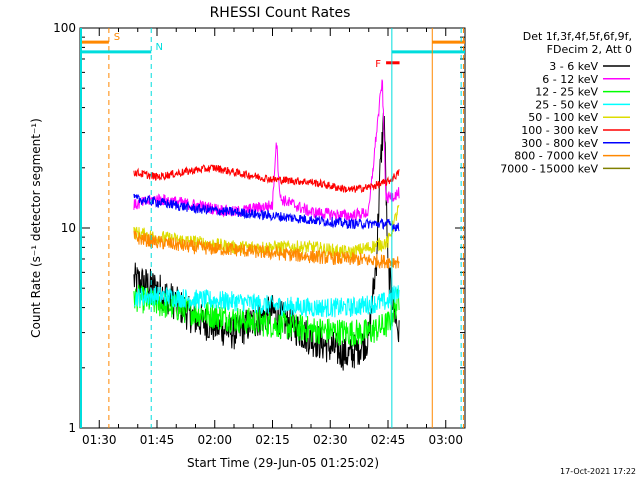  Describe the element at coordinates (559, 130) in the screenshot. I see `legend-entry-label: 100 - 300 keV` at that location.